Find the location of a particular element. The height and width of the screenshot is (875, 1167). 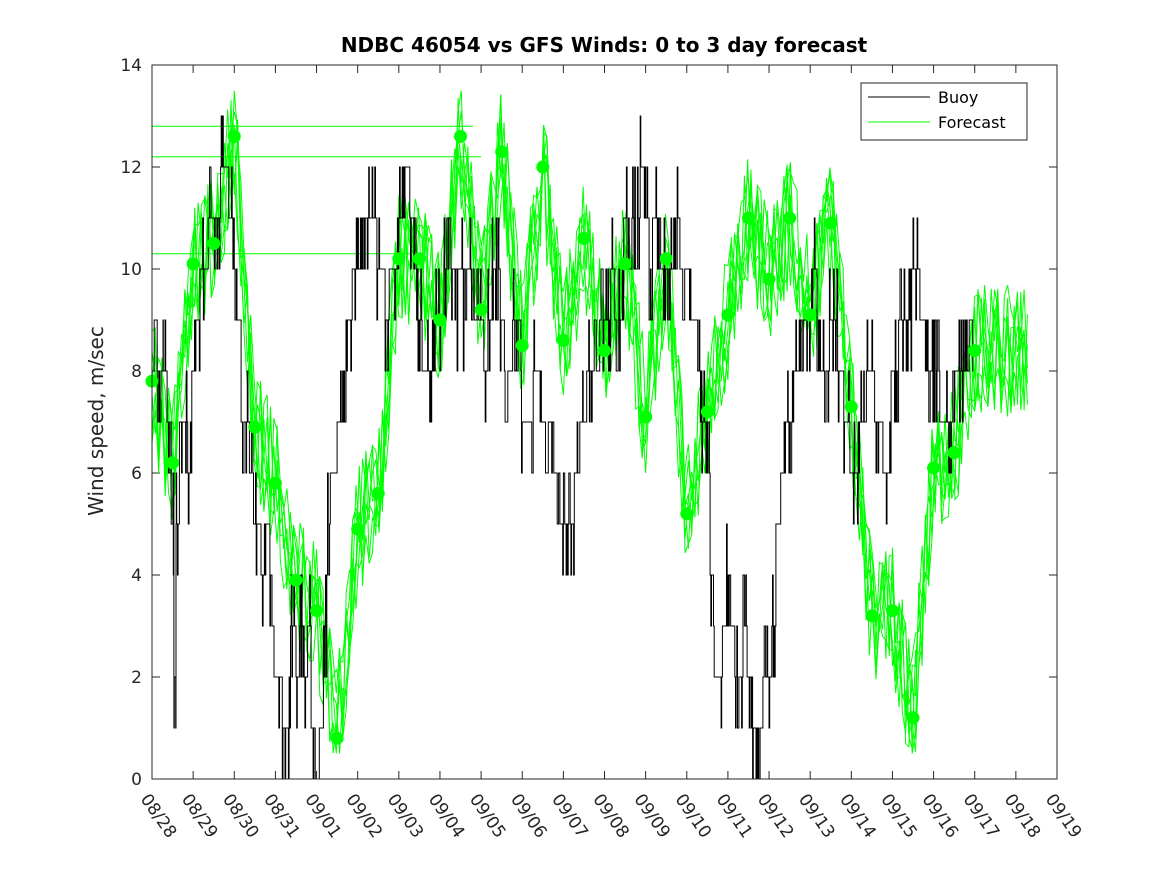

y-tick-label: 0 is located at coordinates (136, 780).